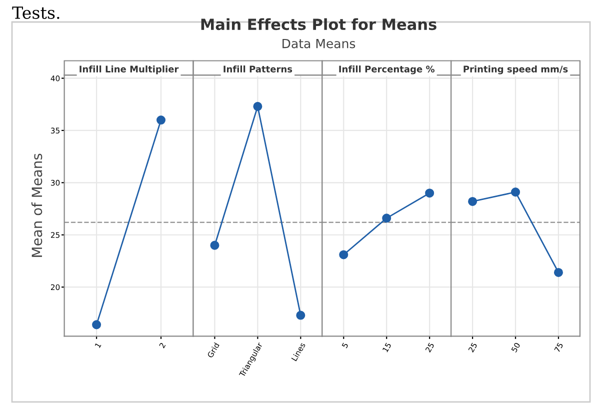 The width and height of the screenshot is (601, 406). Describe the element at coordinates (319, 43) in the screenshot. I see `text: Data Means` at that location.